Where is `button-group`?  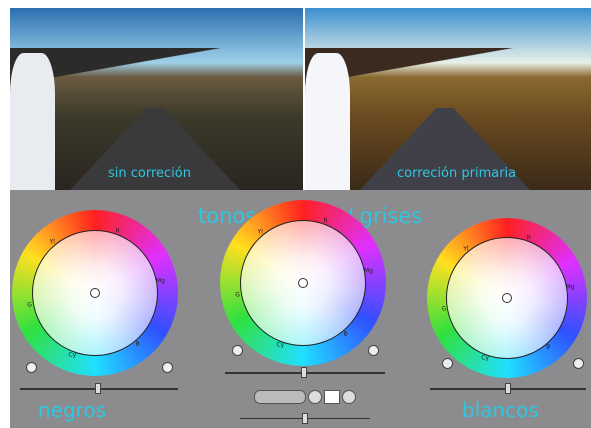
button-group is located at coordinates (280, 397).